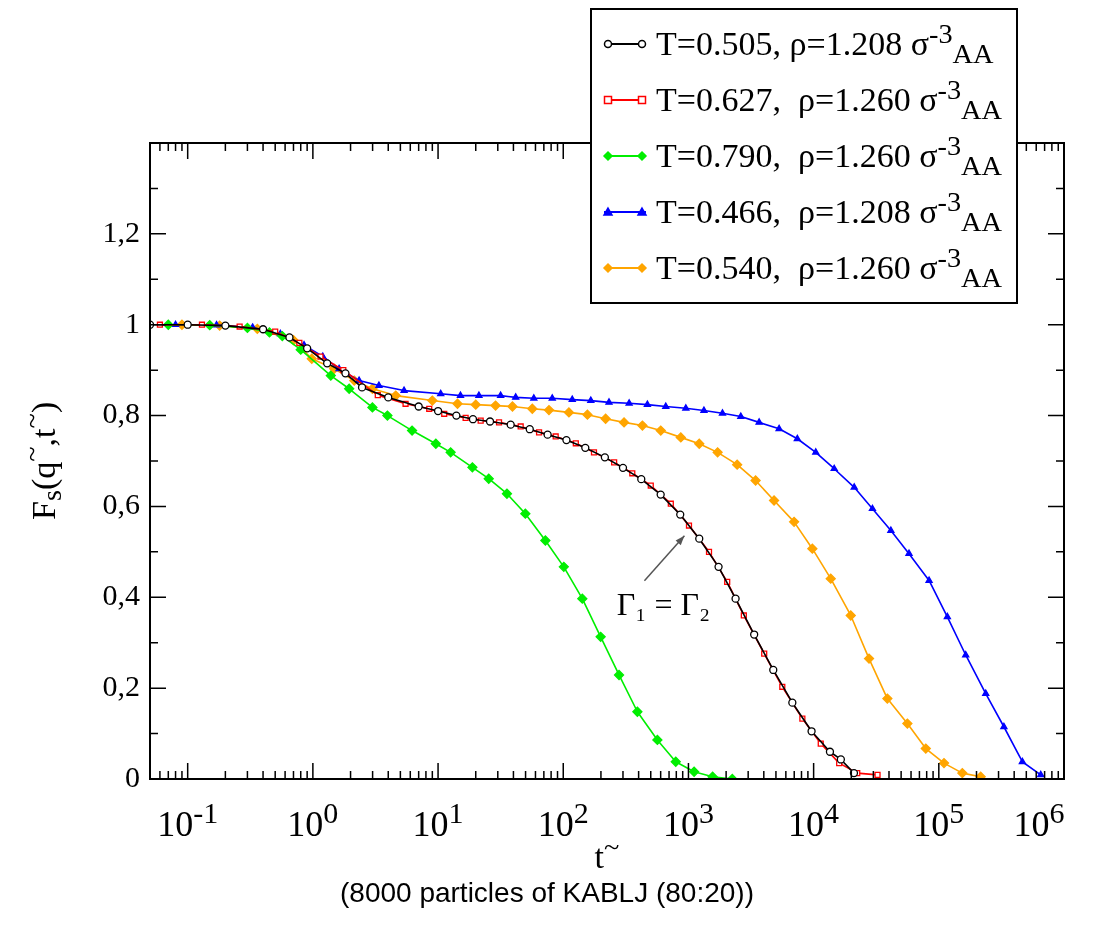 The height and width of the screenshot is (933, 1094). What do you see at coordinates (121, 413) in the screenshot?
I see `y-tick-label: 0,8` at bounding box center [121, 413].